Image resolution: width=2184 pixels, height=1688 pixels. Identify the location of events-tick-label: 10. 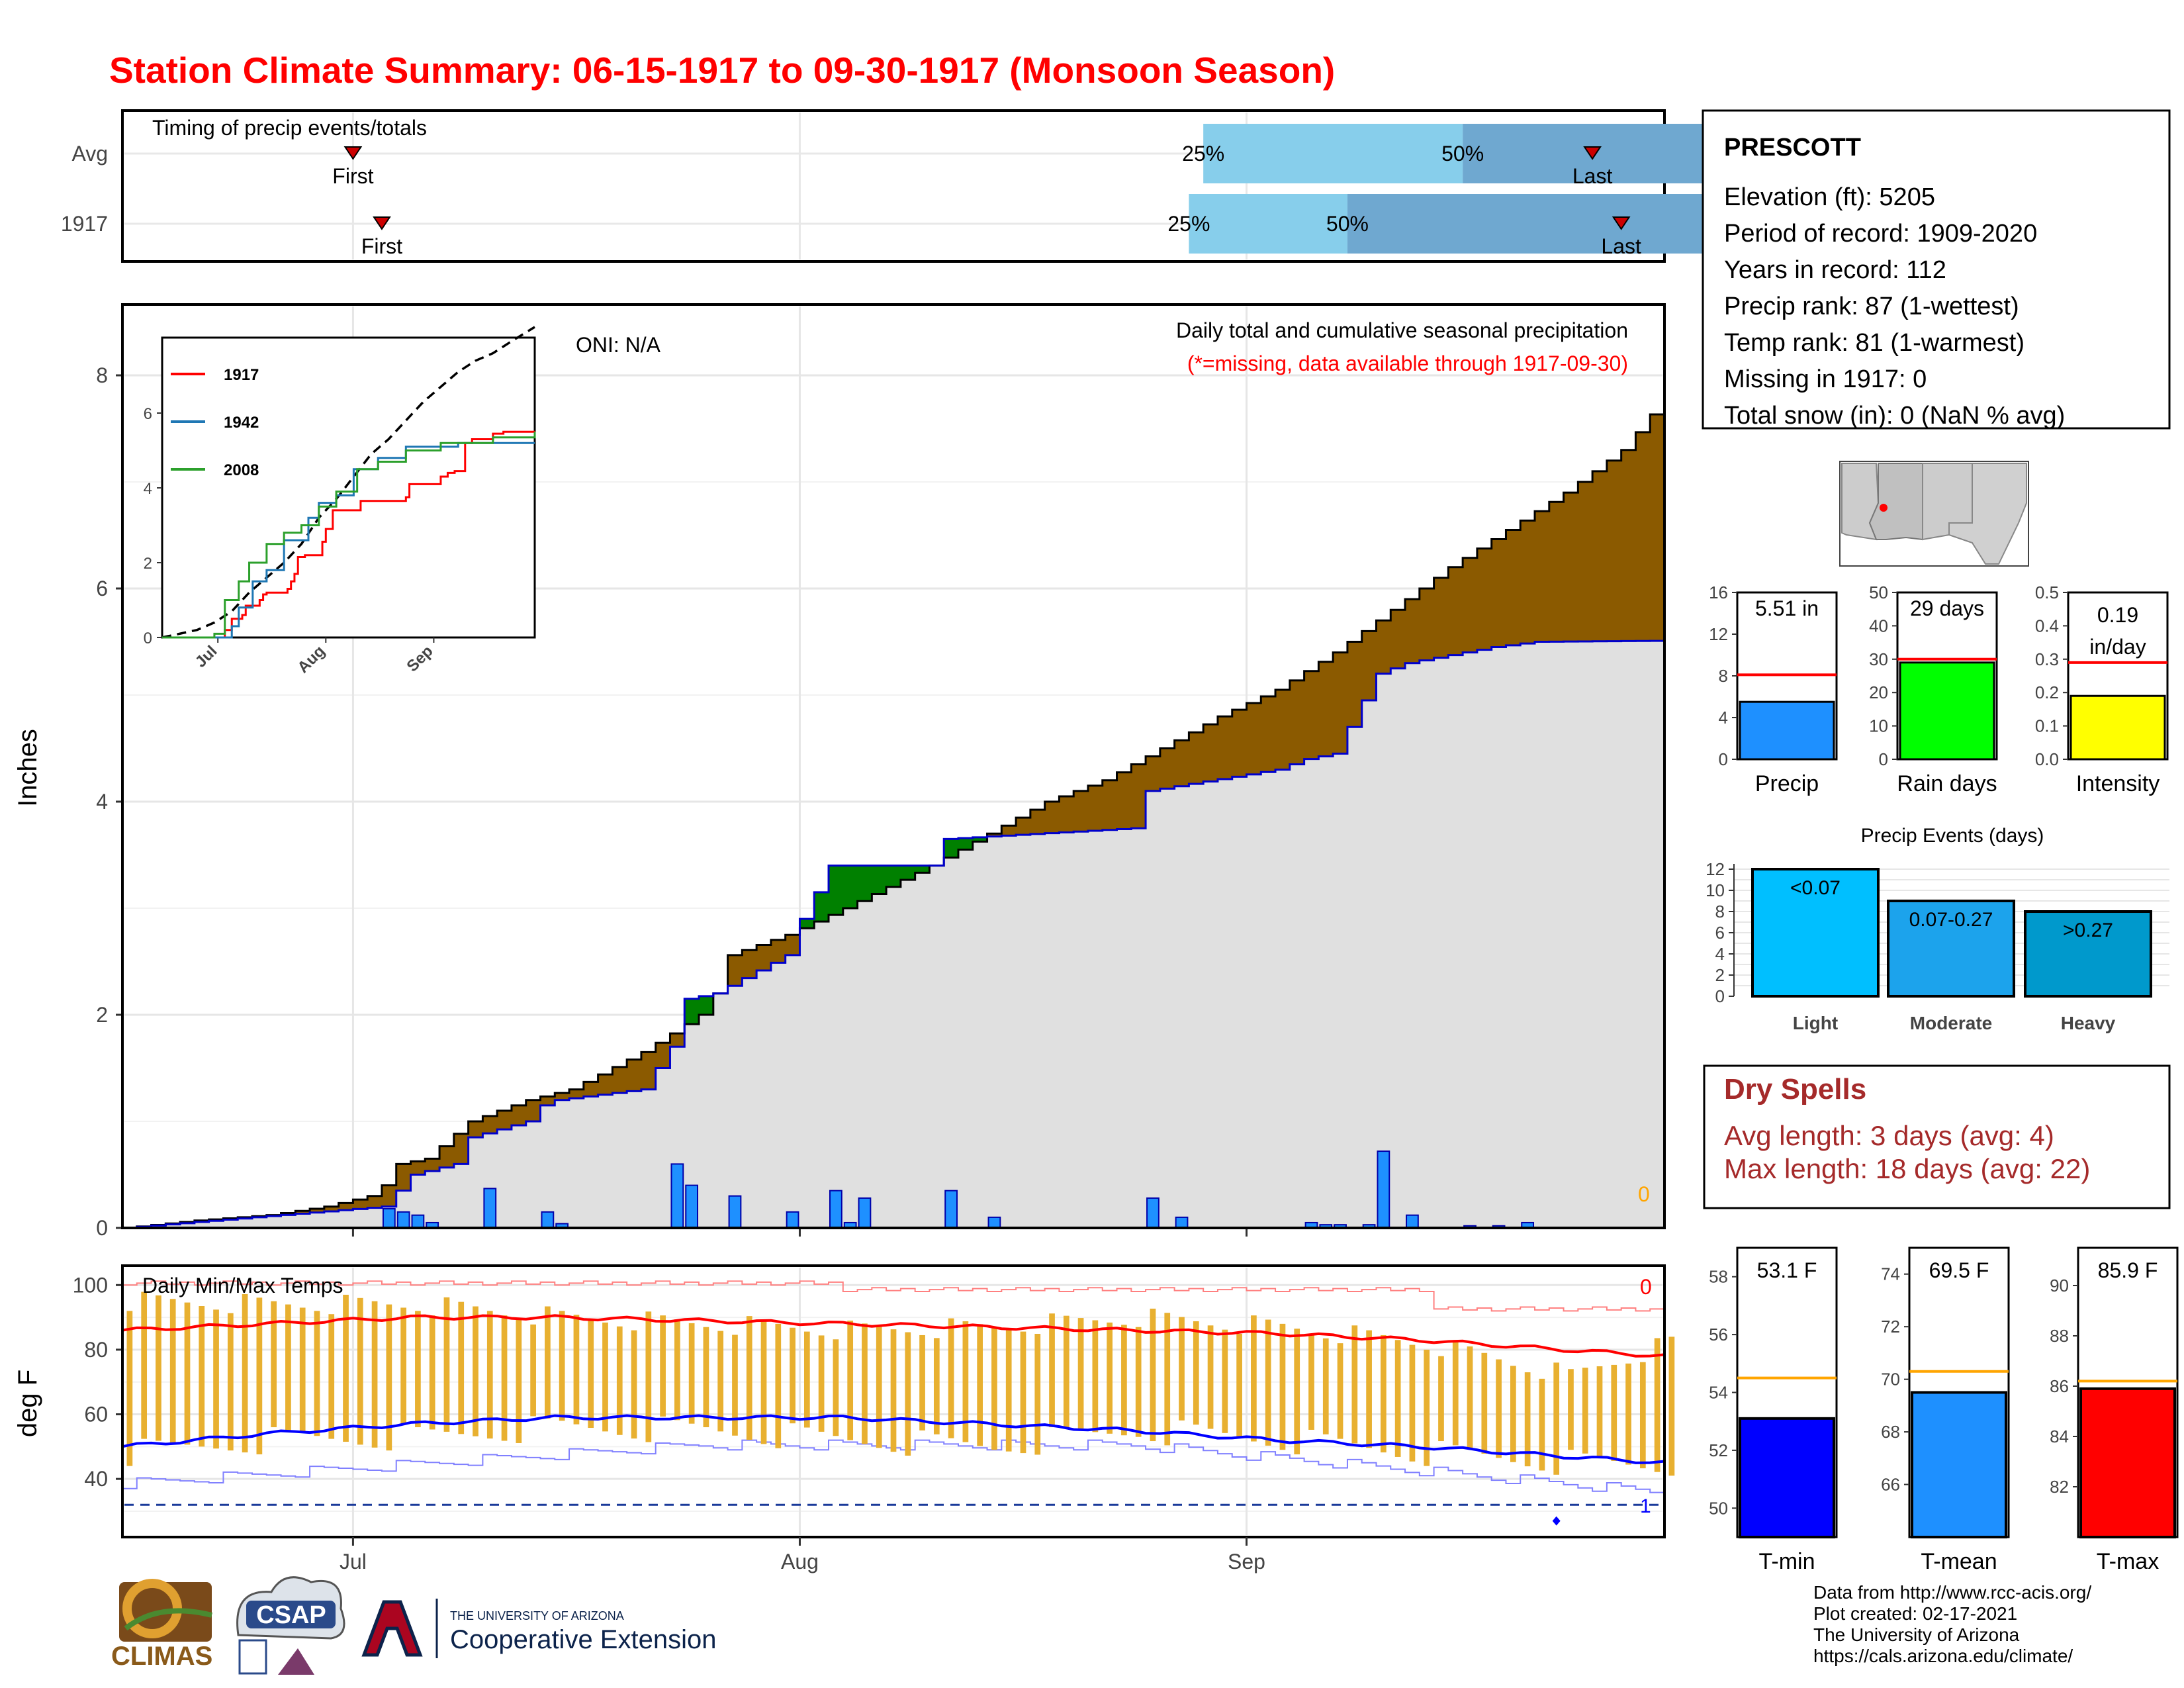
(1715, 890).